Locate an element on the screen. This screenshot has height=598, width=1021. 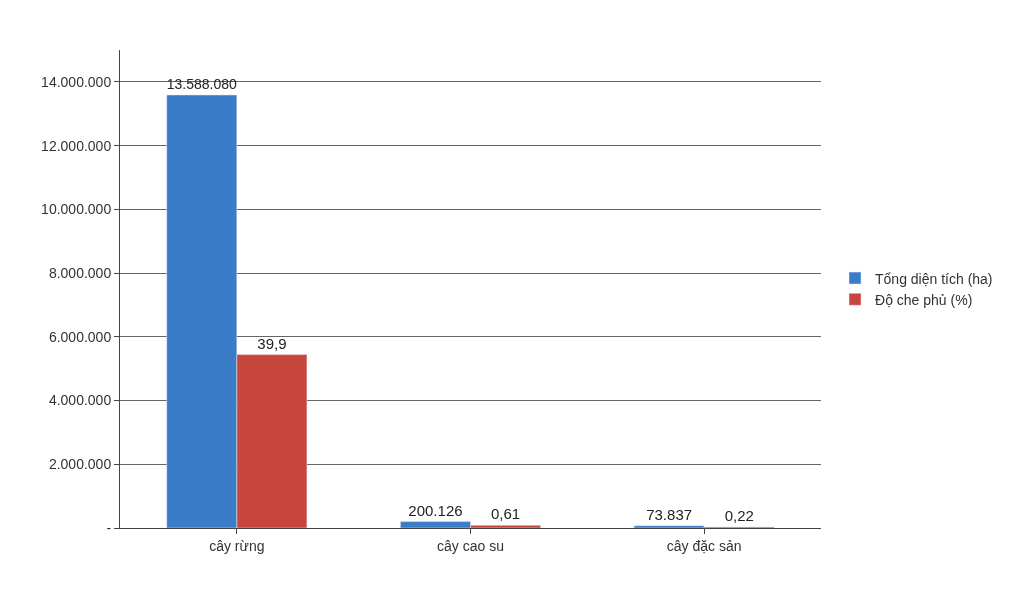
y-tick-label: 8.000.000 is located at coordinates (80, 272).